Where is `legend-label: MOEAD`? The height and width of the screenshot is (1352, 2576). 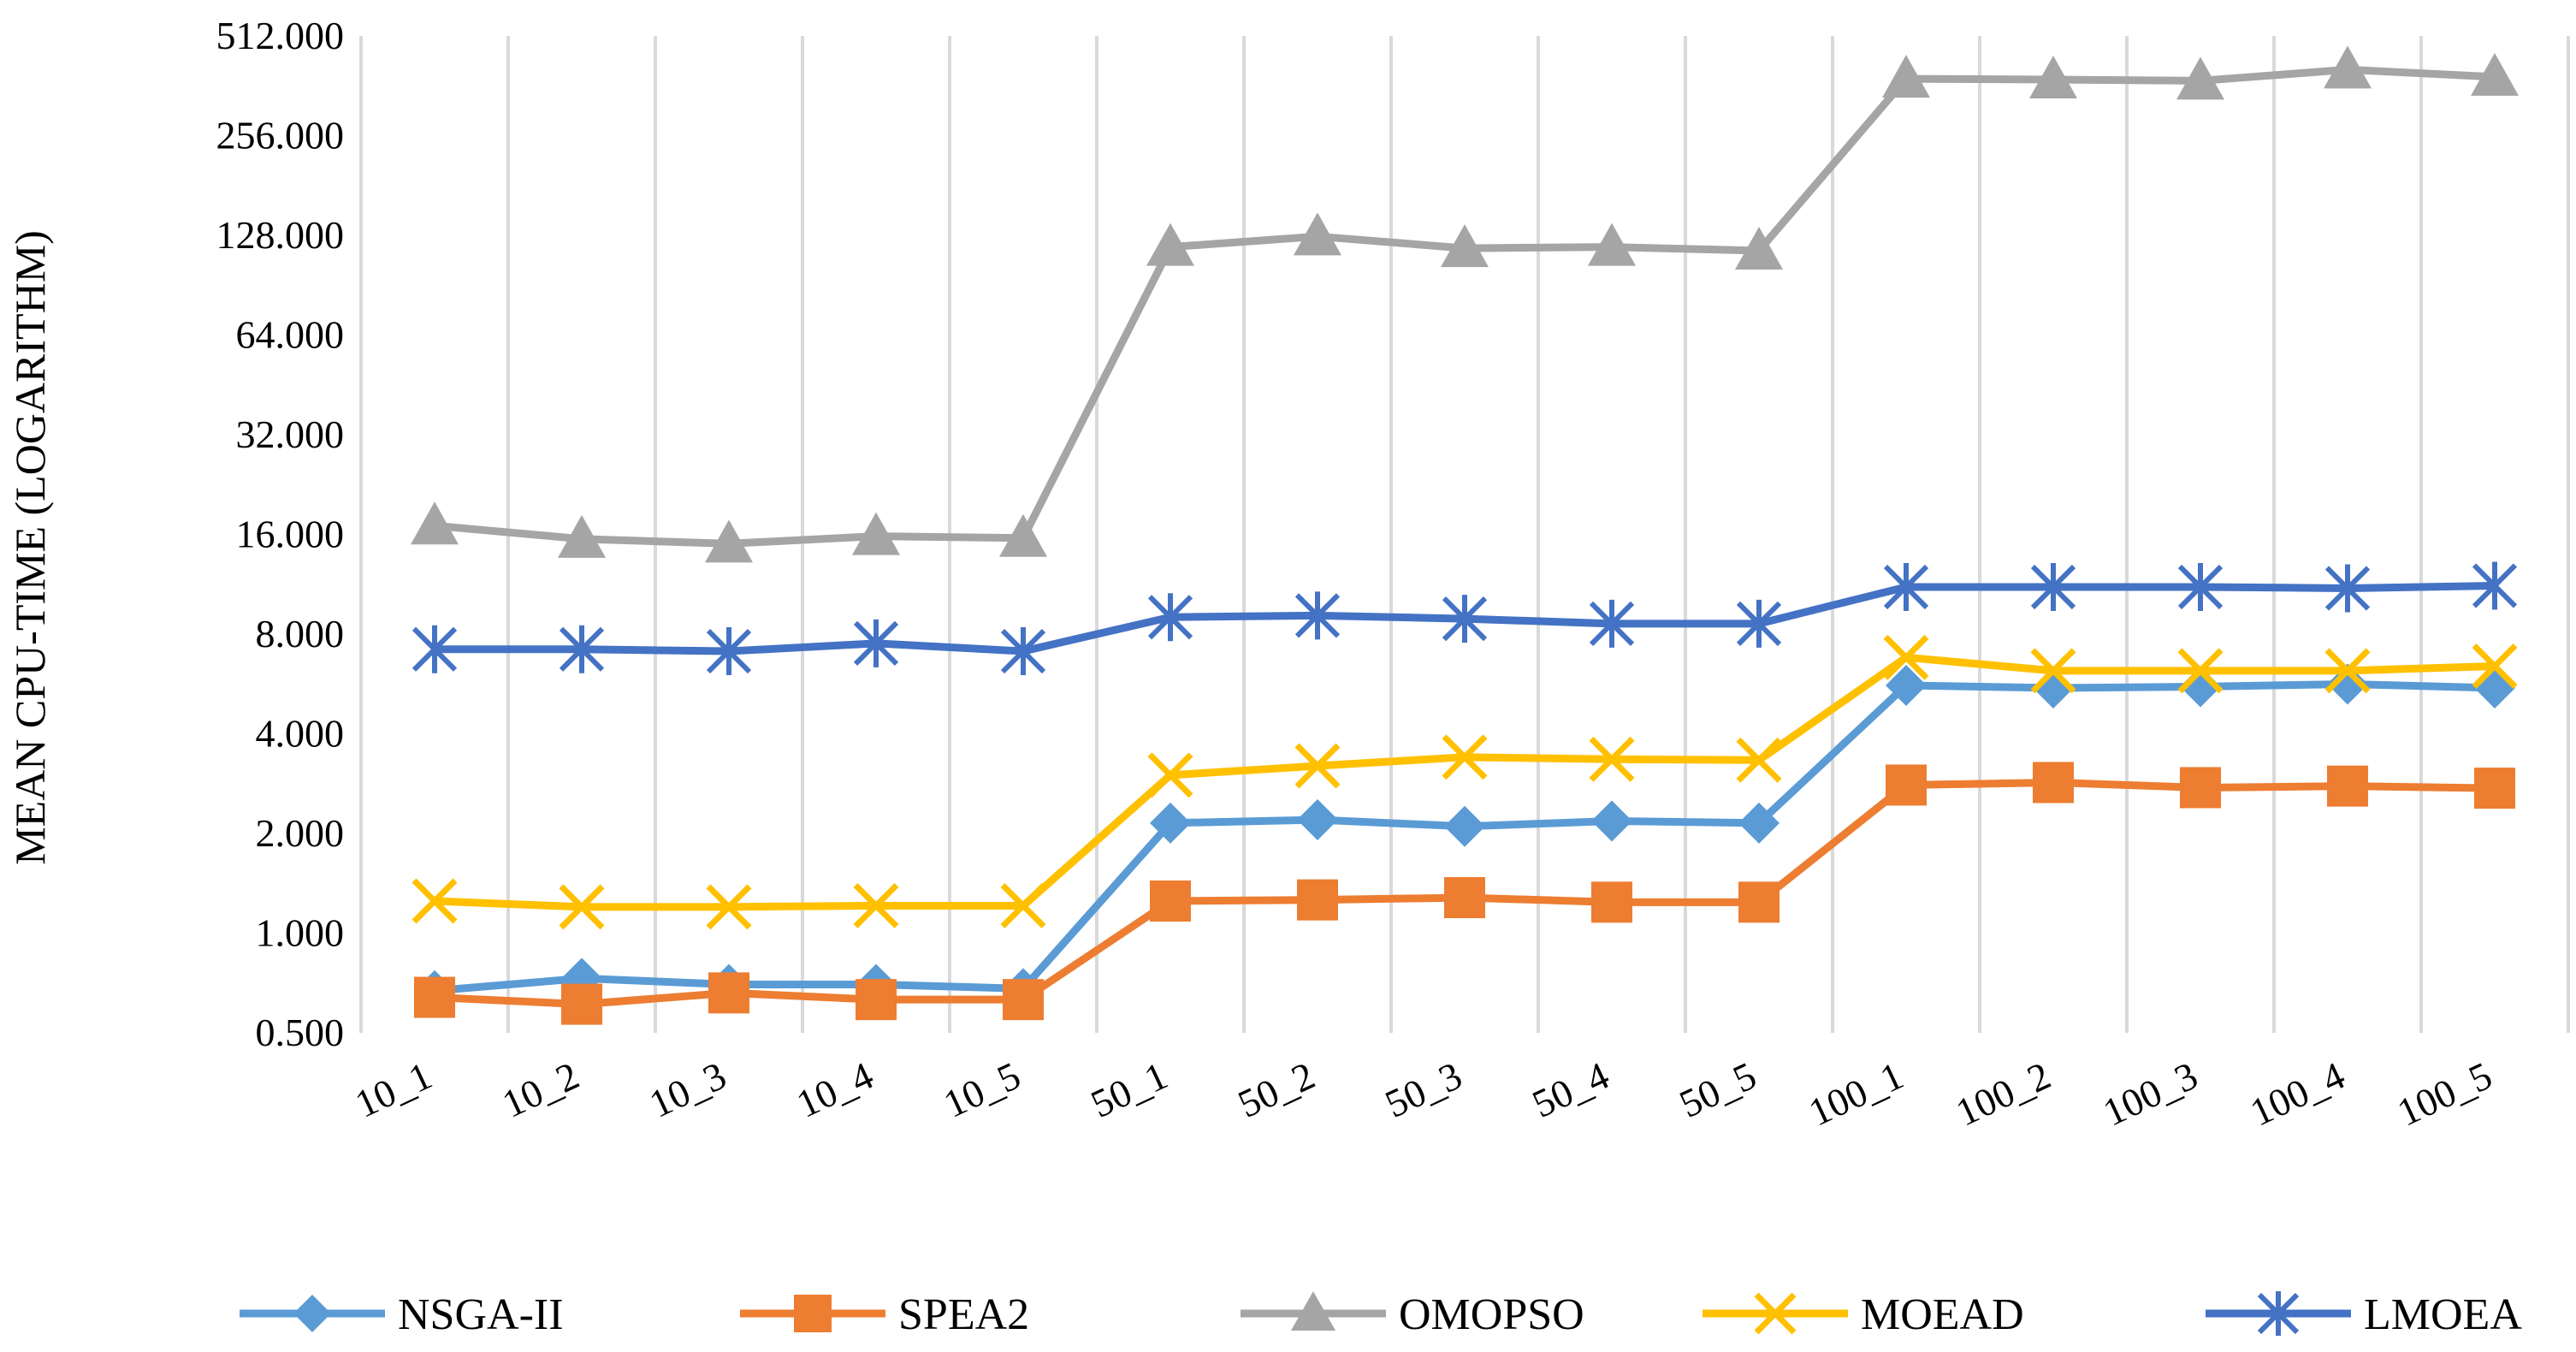
legend-label: MOEAD is located at coordinates (1942, 1315).